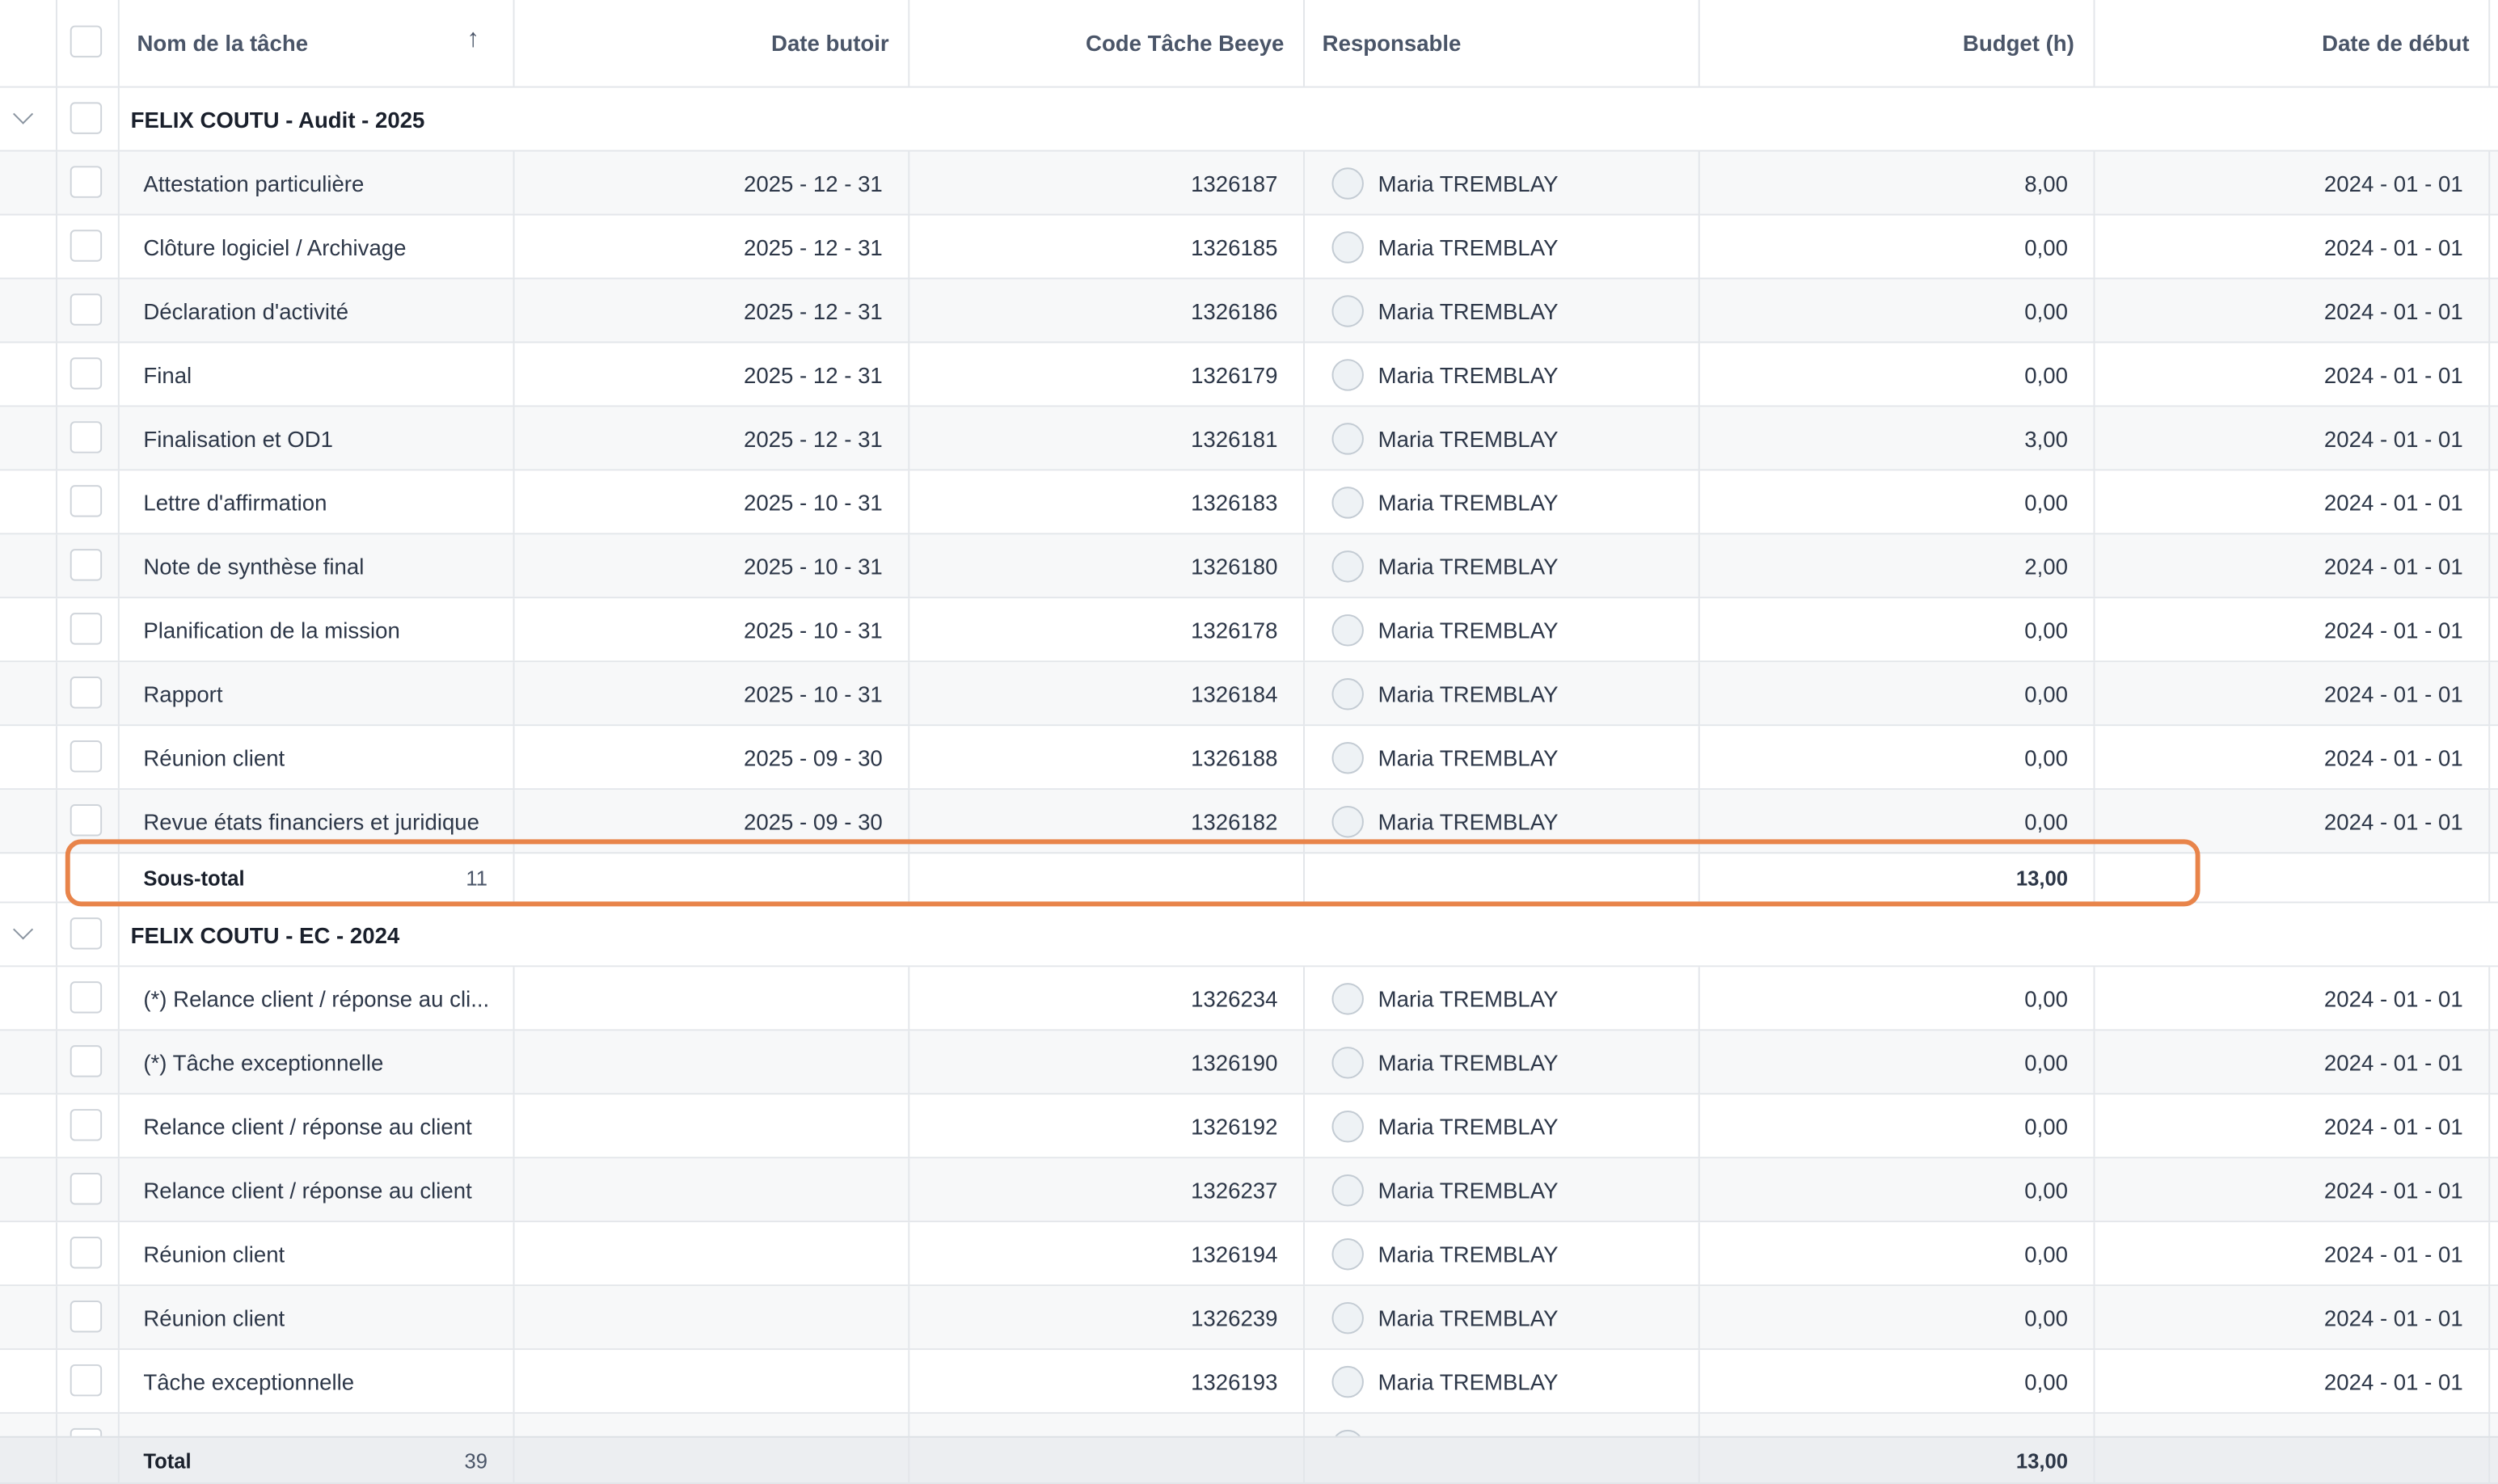 This screenshot has height=1484, width=2498. I want to click on cell-due: 2025 - 10 - 31, so click(813, 566).